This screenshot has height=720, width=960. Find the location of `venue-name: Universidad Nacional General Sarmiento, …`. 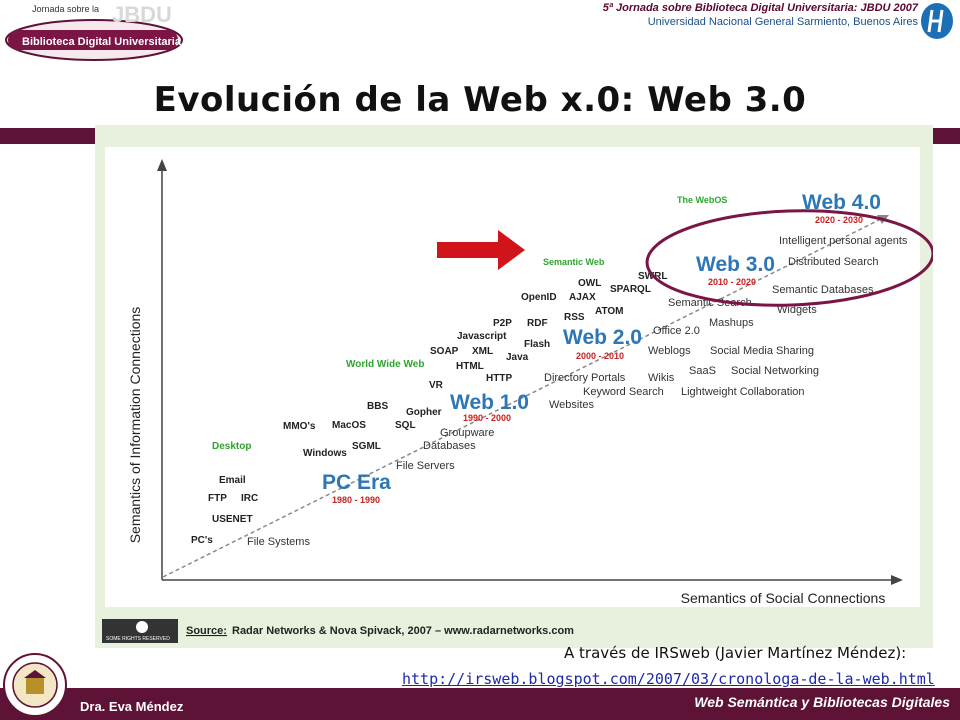

venue-name: Universidad Nacional General Sarmiento, … is located at coordinates (782, 22).